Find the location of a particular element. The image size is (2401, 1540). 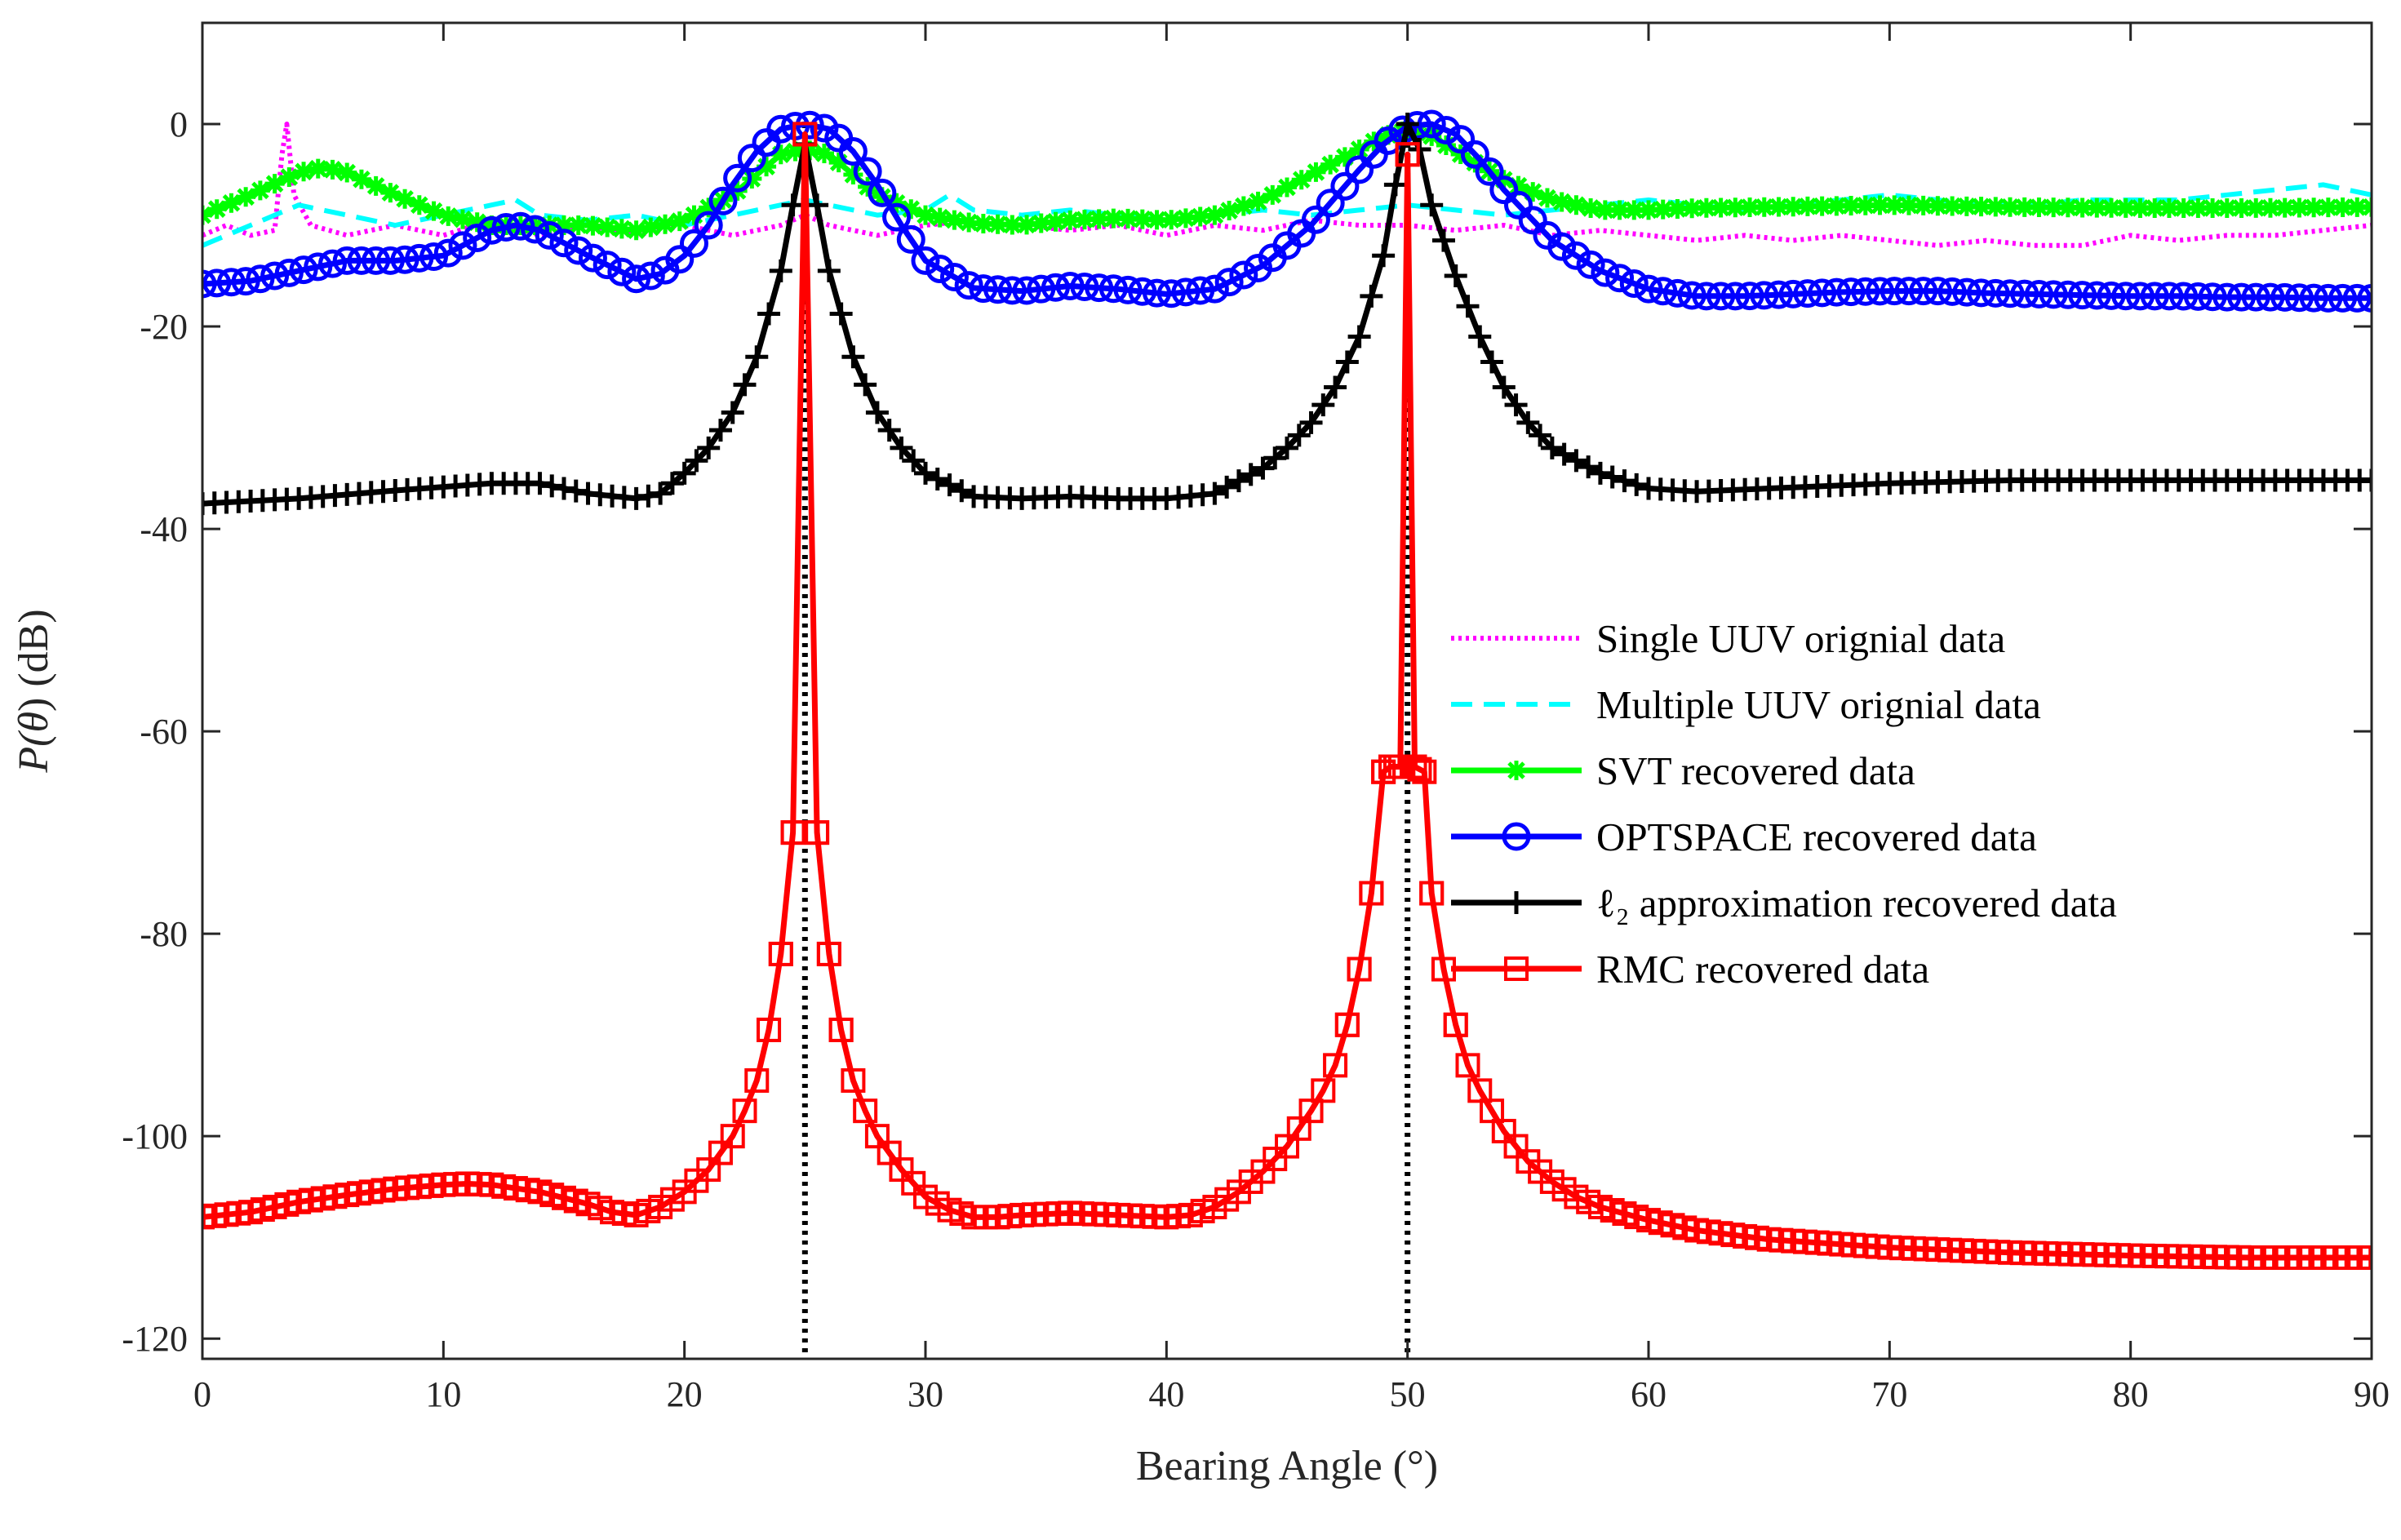

x-tick-label: 30 is located at coordinates (925, 1394).